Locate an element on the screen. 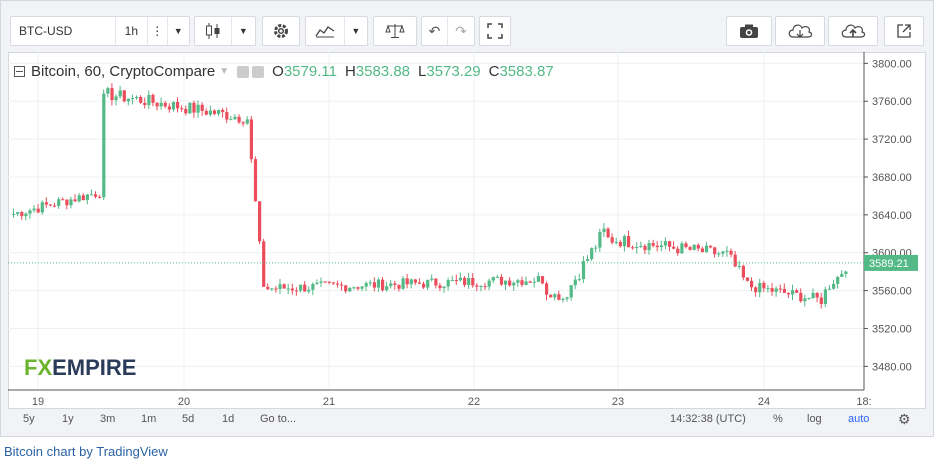 The image size is (945, 469). camera-icon is located at coordinates (749, 31).